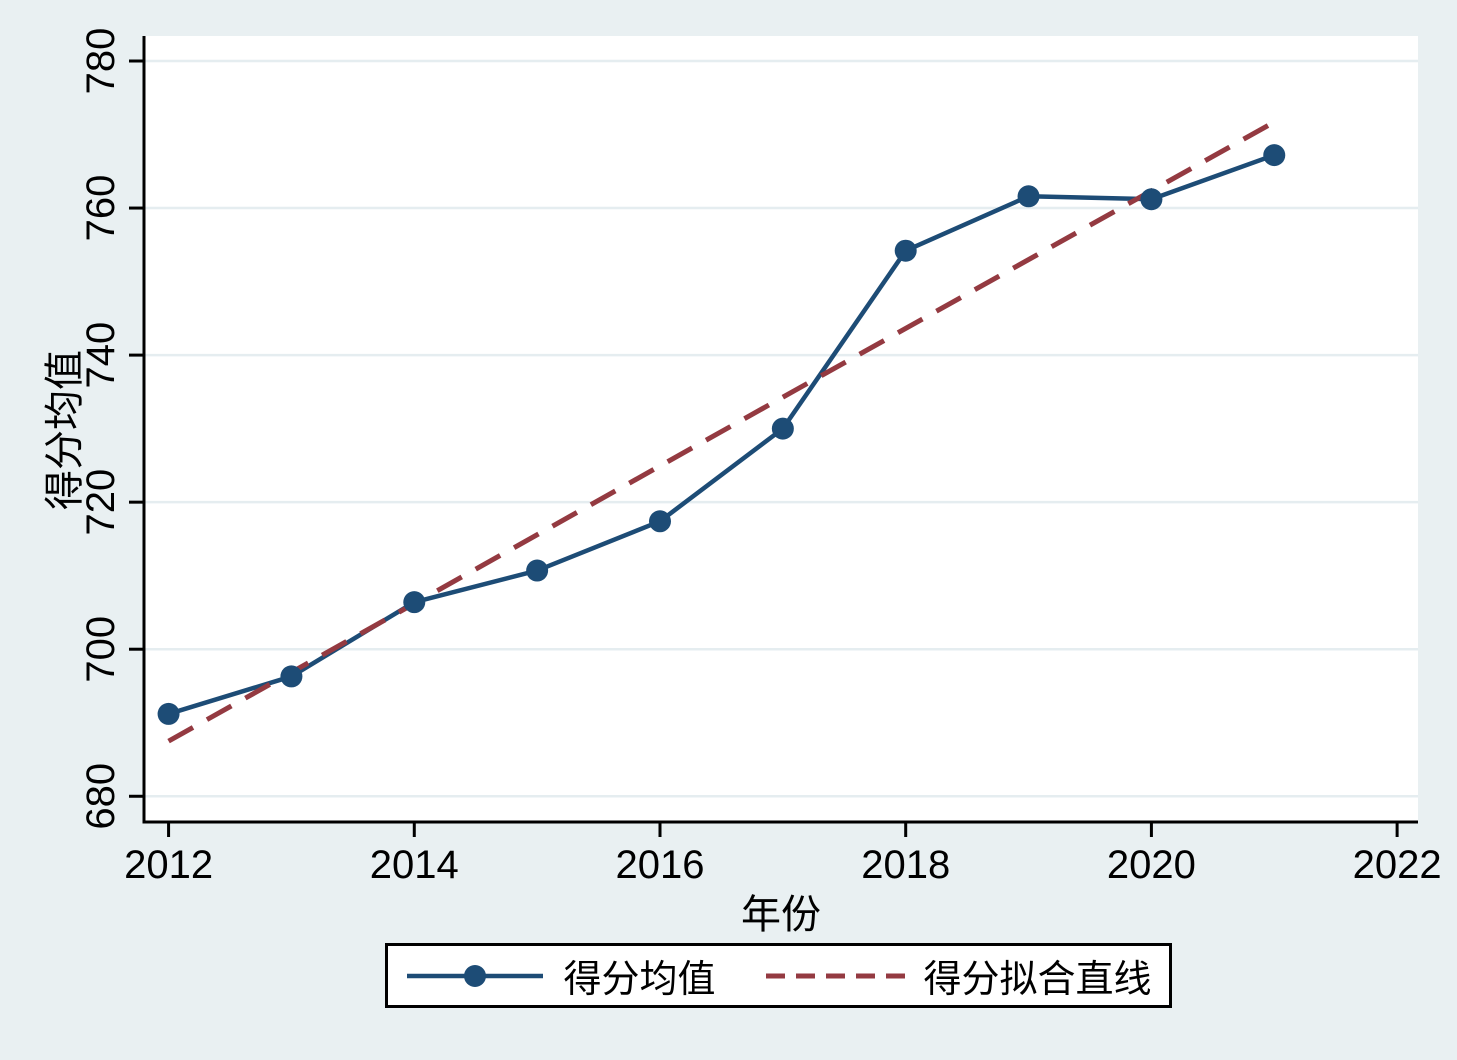 This screenshot has width=1457, height=1060. What do you see at coordinates (1151, 865) in the screenshot?
I see `x-tick-label-2020: 2020` at bounding box center [1151, 865].